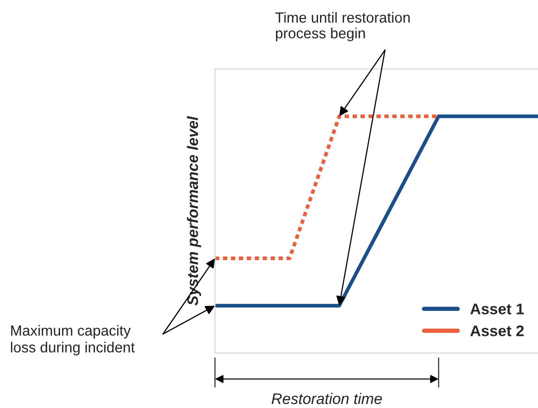 The width and height of the screenshot is (538, 408). Describe the element at coordinates (497, 309) in the screenshot. I see `legend-label: Asset 1` at that location.